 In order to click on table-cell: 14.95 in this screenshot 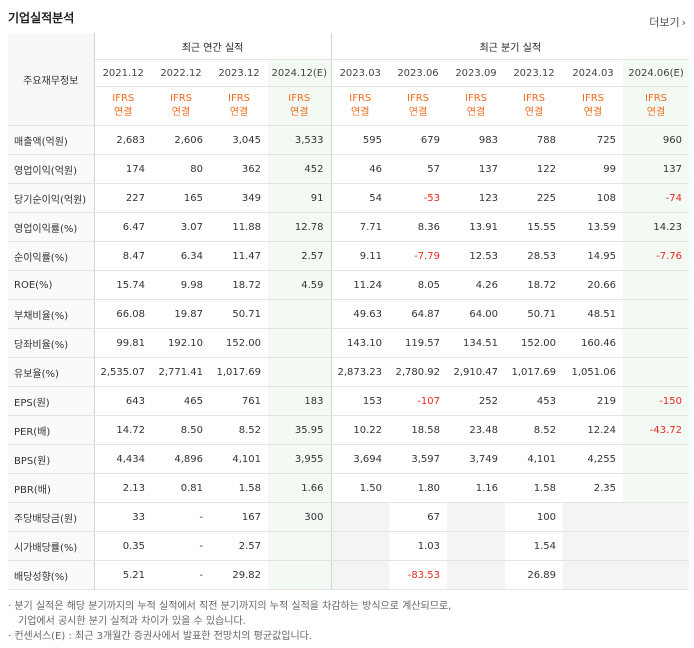, I will do `click(593, 256)`.